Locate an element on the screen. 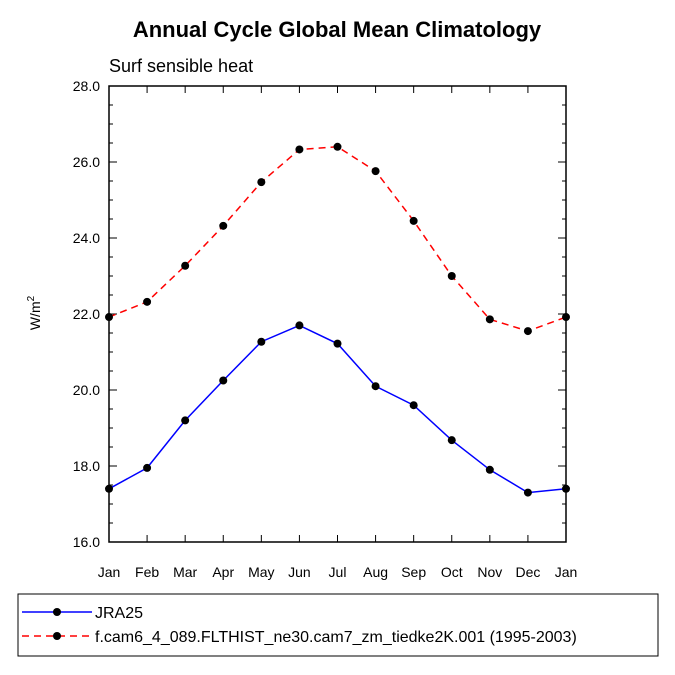 The width and height of the screenshot is (675, 675). legend-label-1: JRA25 is located at coordinates (119, 613).